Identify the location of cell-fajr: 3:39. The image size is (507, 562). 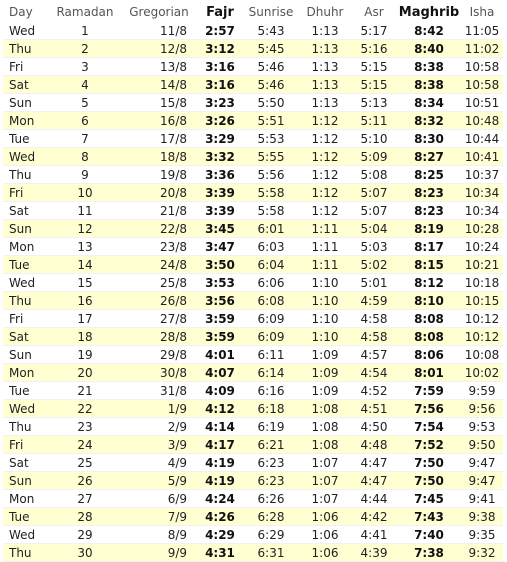
(220, 192).